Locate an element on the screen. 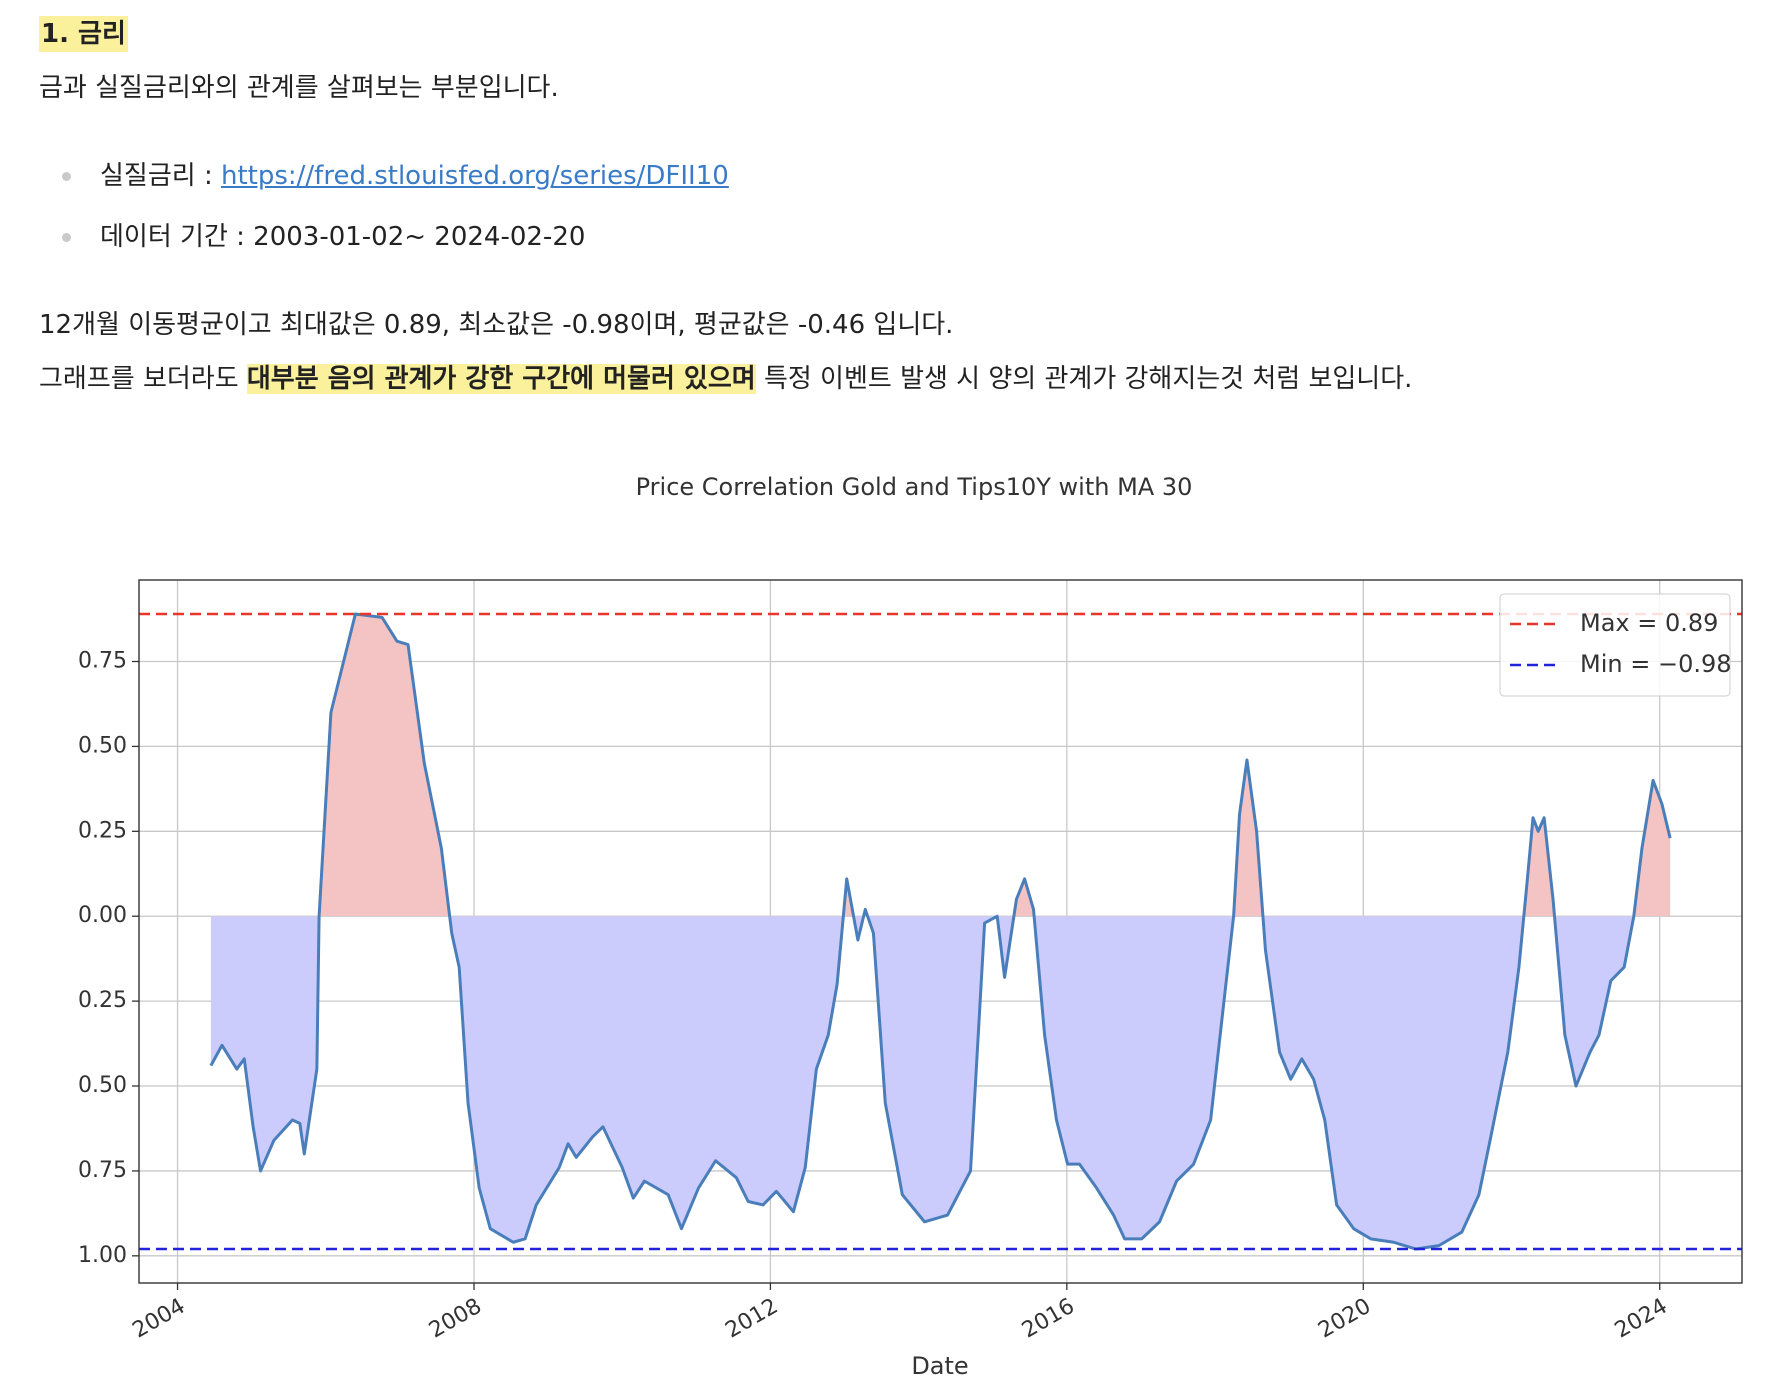  highlight: 대부분 음의 관계가 강한 구간에 머물러 있으며 is located at coordinates (501, 379).